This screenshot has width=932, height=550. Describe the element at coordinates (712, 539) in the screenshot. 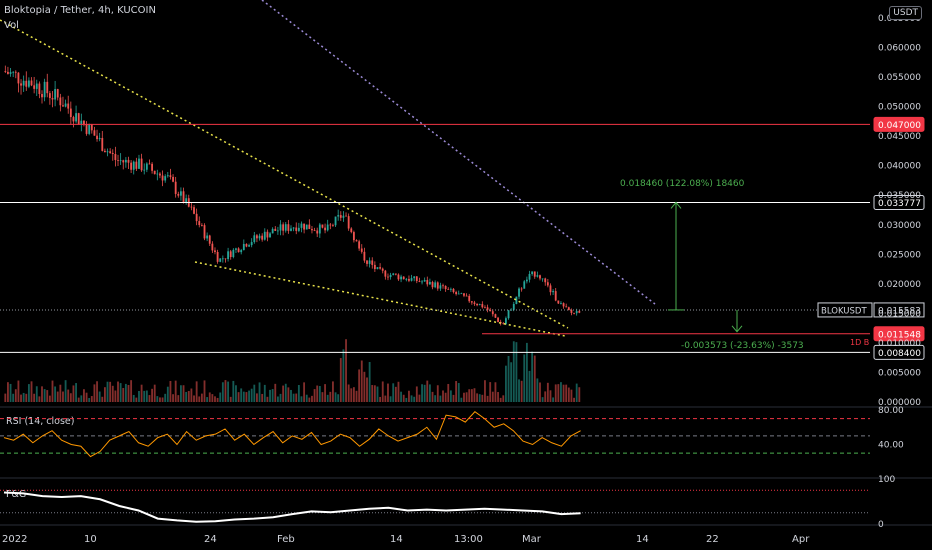

I see `time-tick-8: 22` at that location.